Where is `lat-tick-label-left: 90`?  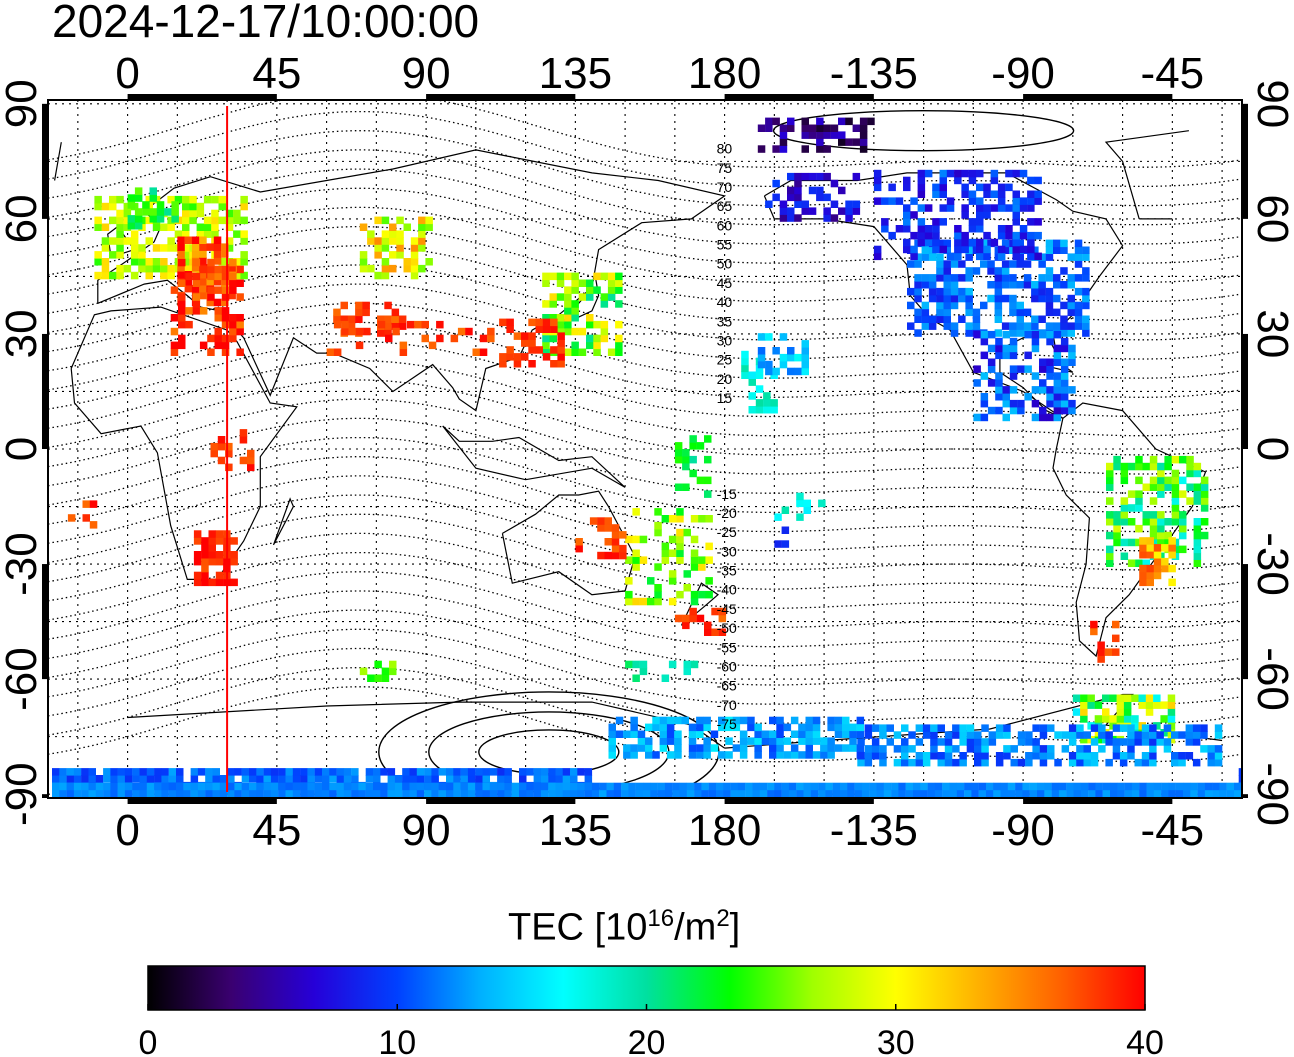 lat-tick-label-left: 90 is located at coordinates (23, 103).